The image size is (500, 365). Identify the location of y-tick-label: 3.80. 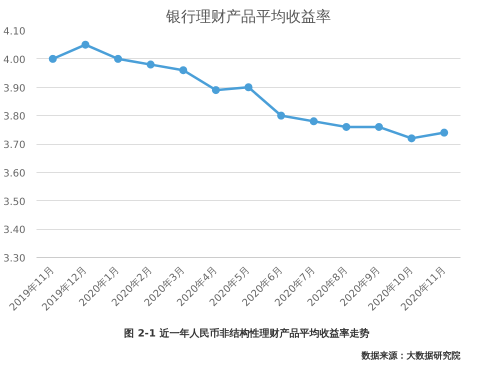
(14, 117).